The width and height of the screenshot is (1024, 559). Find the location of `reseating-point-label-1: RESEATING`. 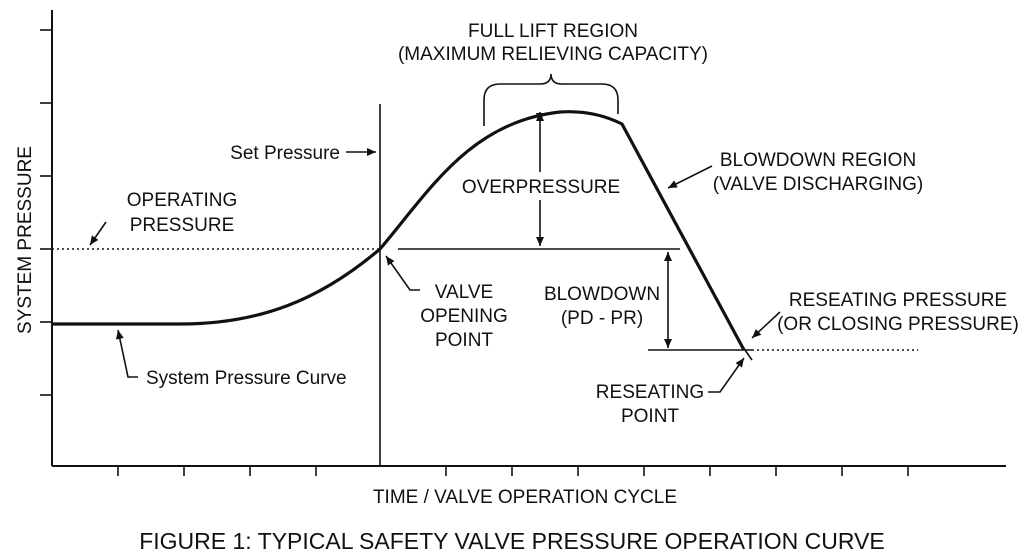

reseating-point-label-1: RESEATING is located at coordinates (650, 392).